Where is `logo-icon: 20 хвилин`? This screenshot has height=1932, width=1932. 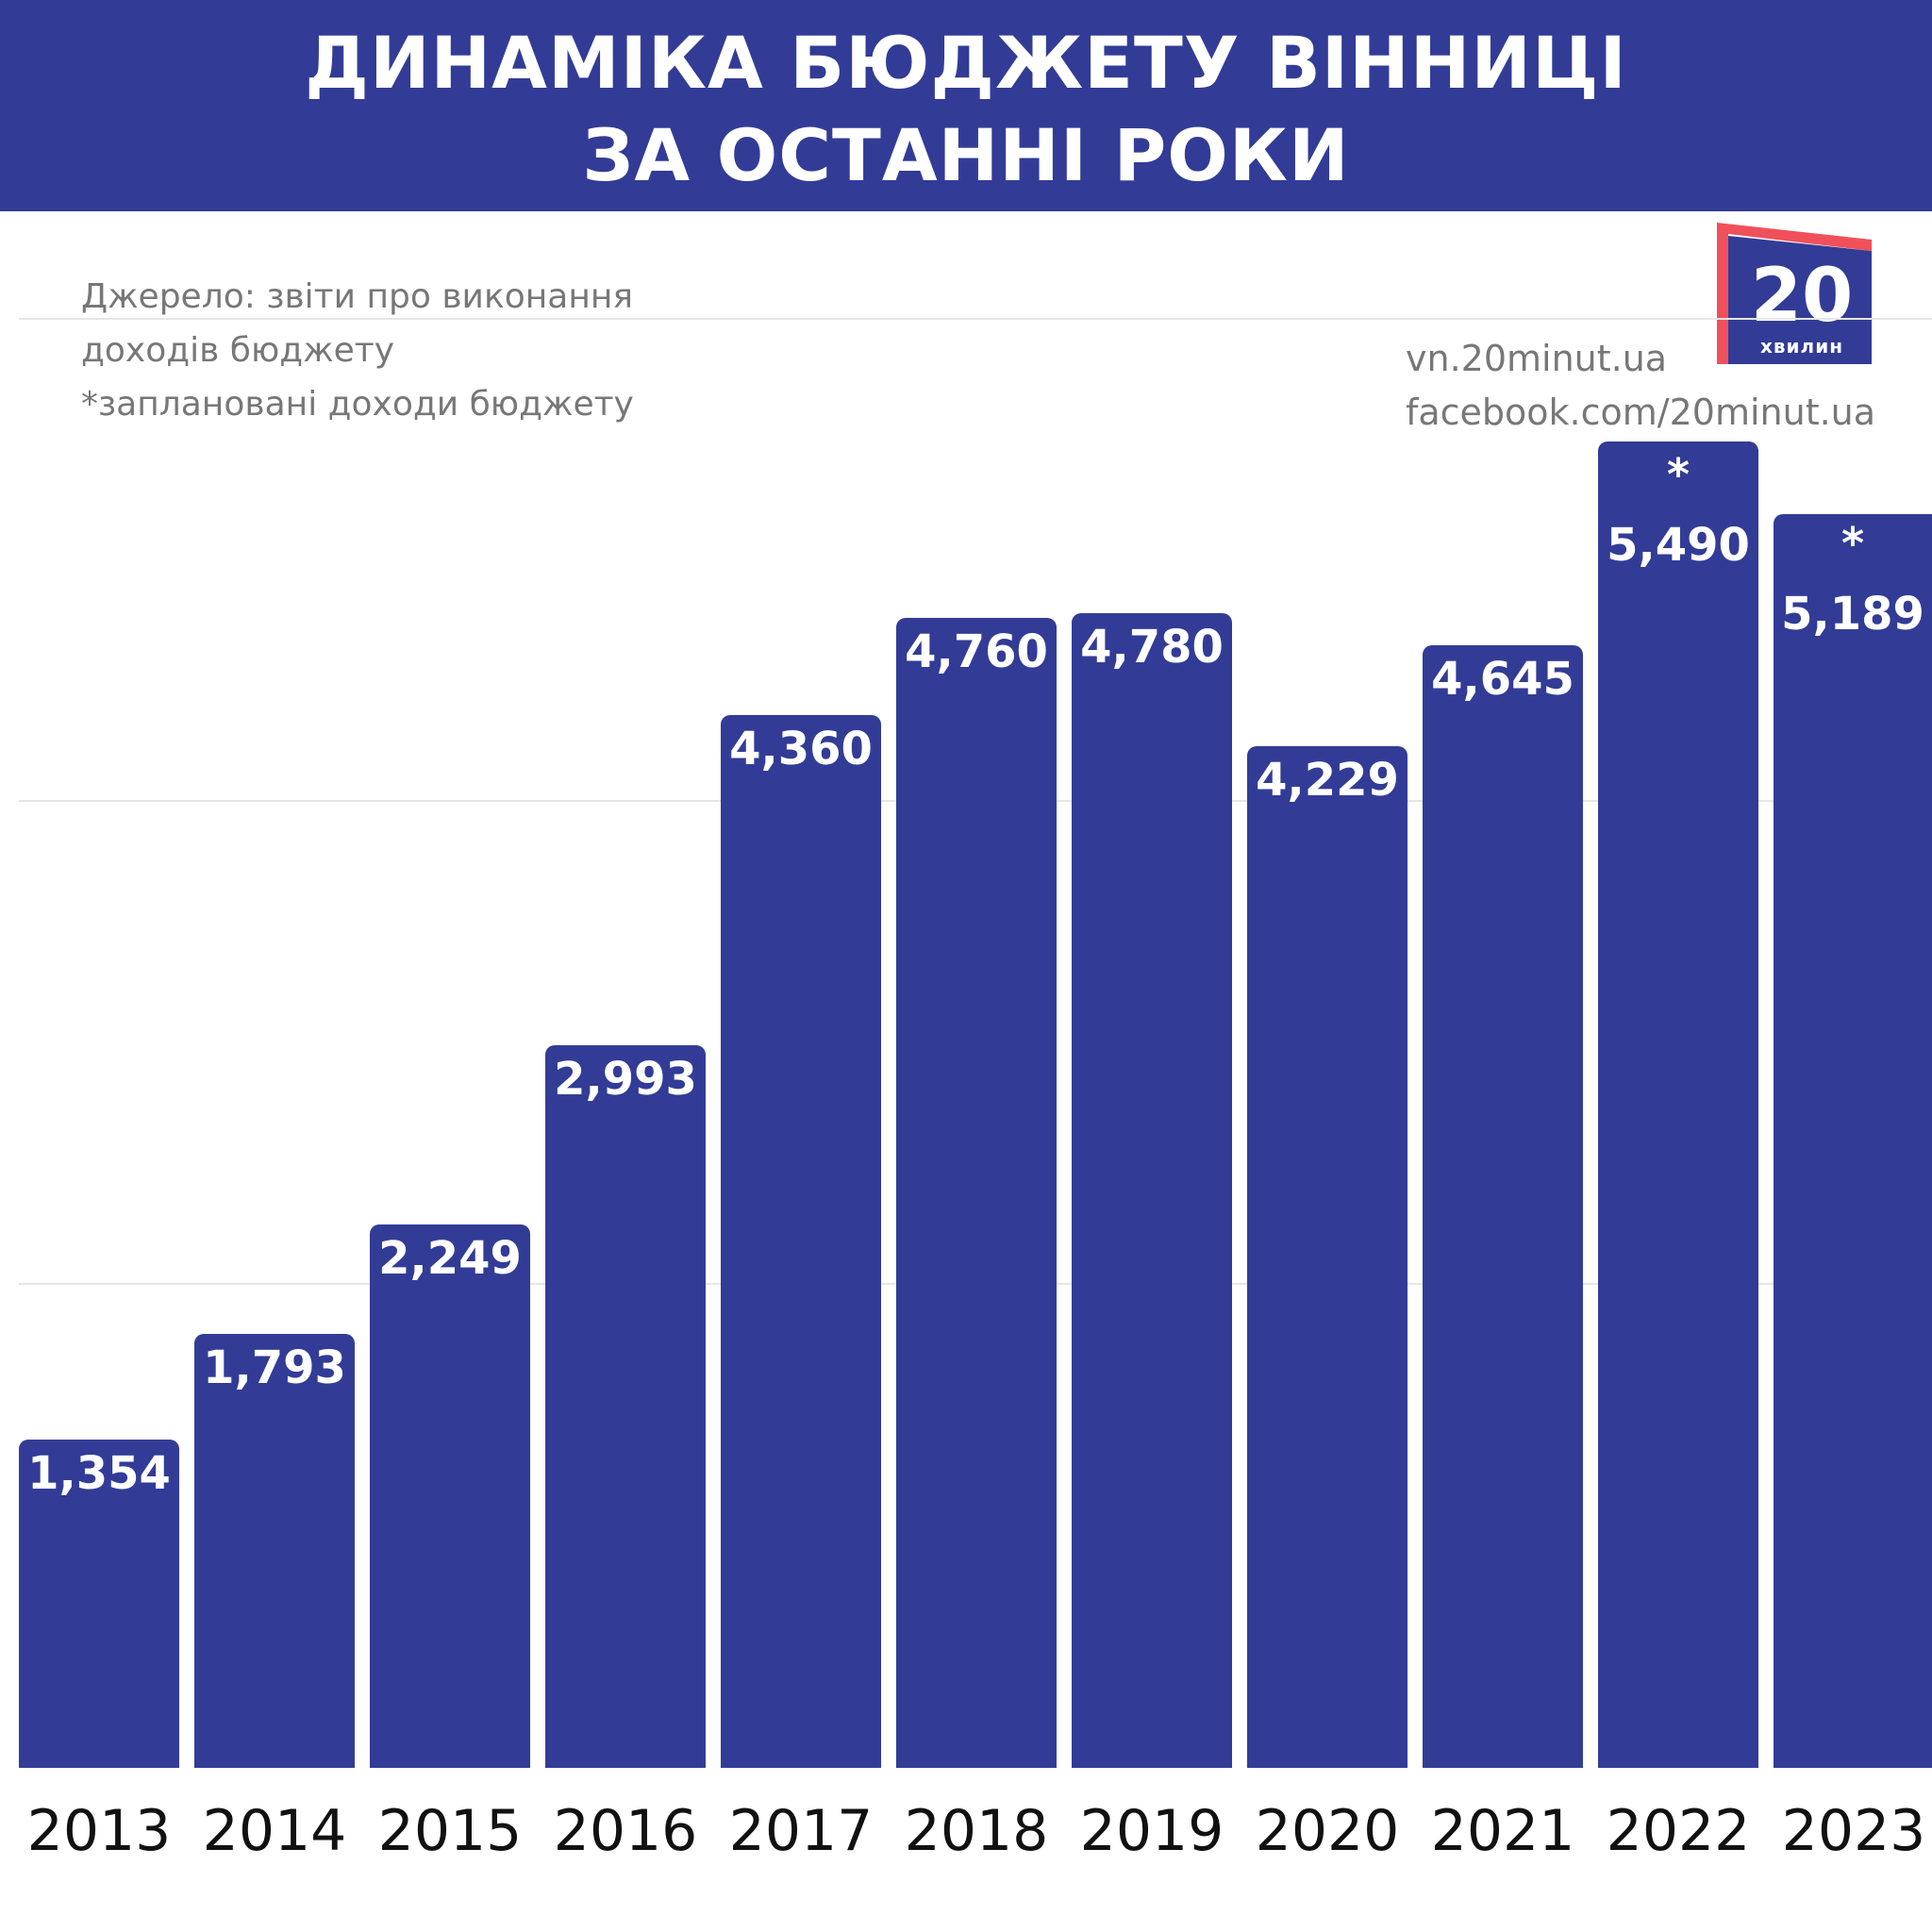
logo-icon: 20 хвилин is located at coordinates (1795, 293).